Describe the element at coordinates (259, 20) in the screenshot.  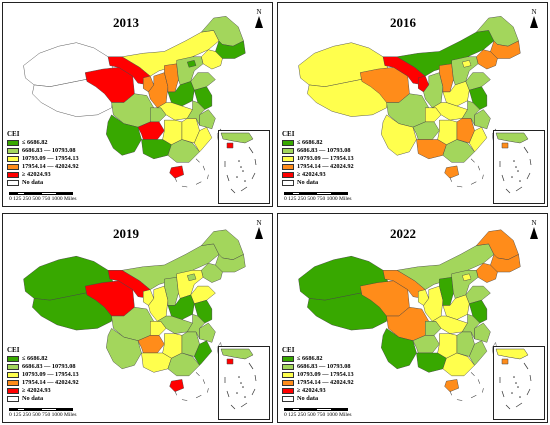
I see `north-arrow-icon: N` at that location.